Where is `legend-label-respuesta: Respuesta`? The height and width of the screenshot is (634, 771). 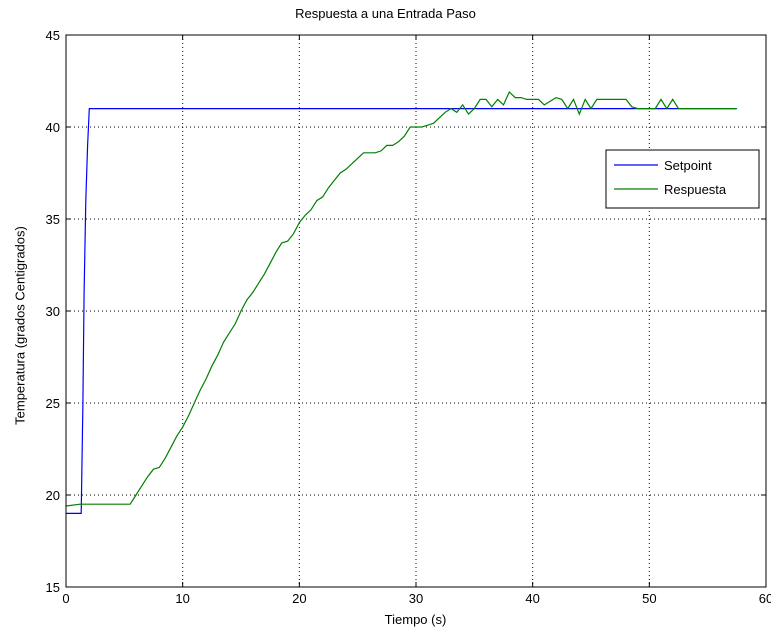
legend-label-respuesta: Respuesta is located at coordinates (695, 189).